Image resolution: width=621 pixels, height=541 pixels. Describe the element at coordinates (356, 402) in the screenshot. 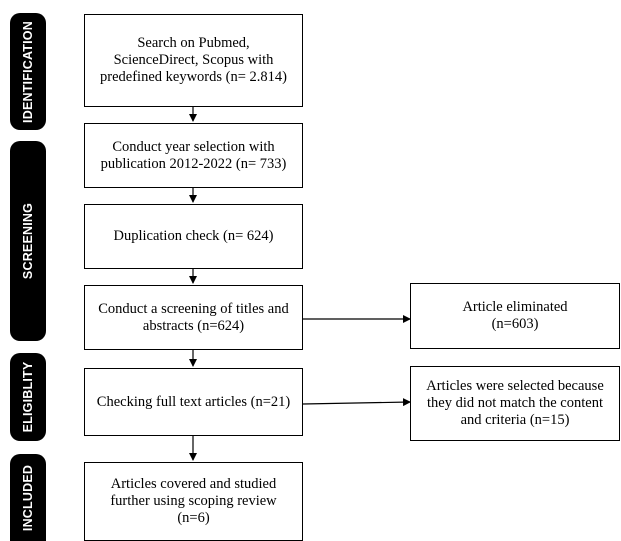

I see `arrow-fulltext-to-excluded` at that location.